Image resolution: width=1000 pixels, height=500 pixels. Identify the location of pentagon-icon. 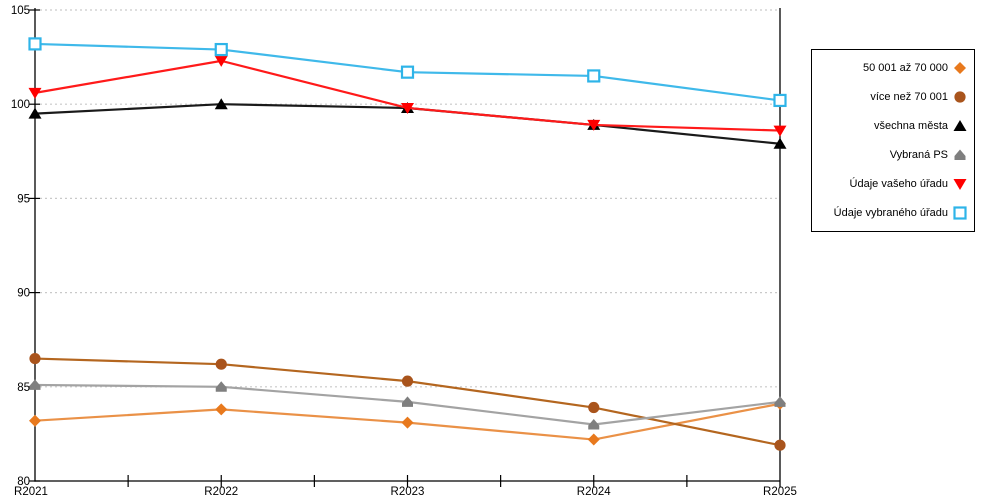
(960, 155).